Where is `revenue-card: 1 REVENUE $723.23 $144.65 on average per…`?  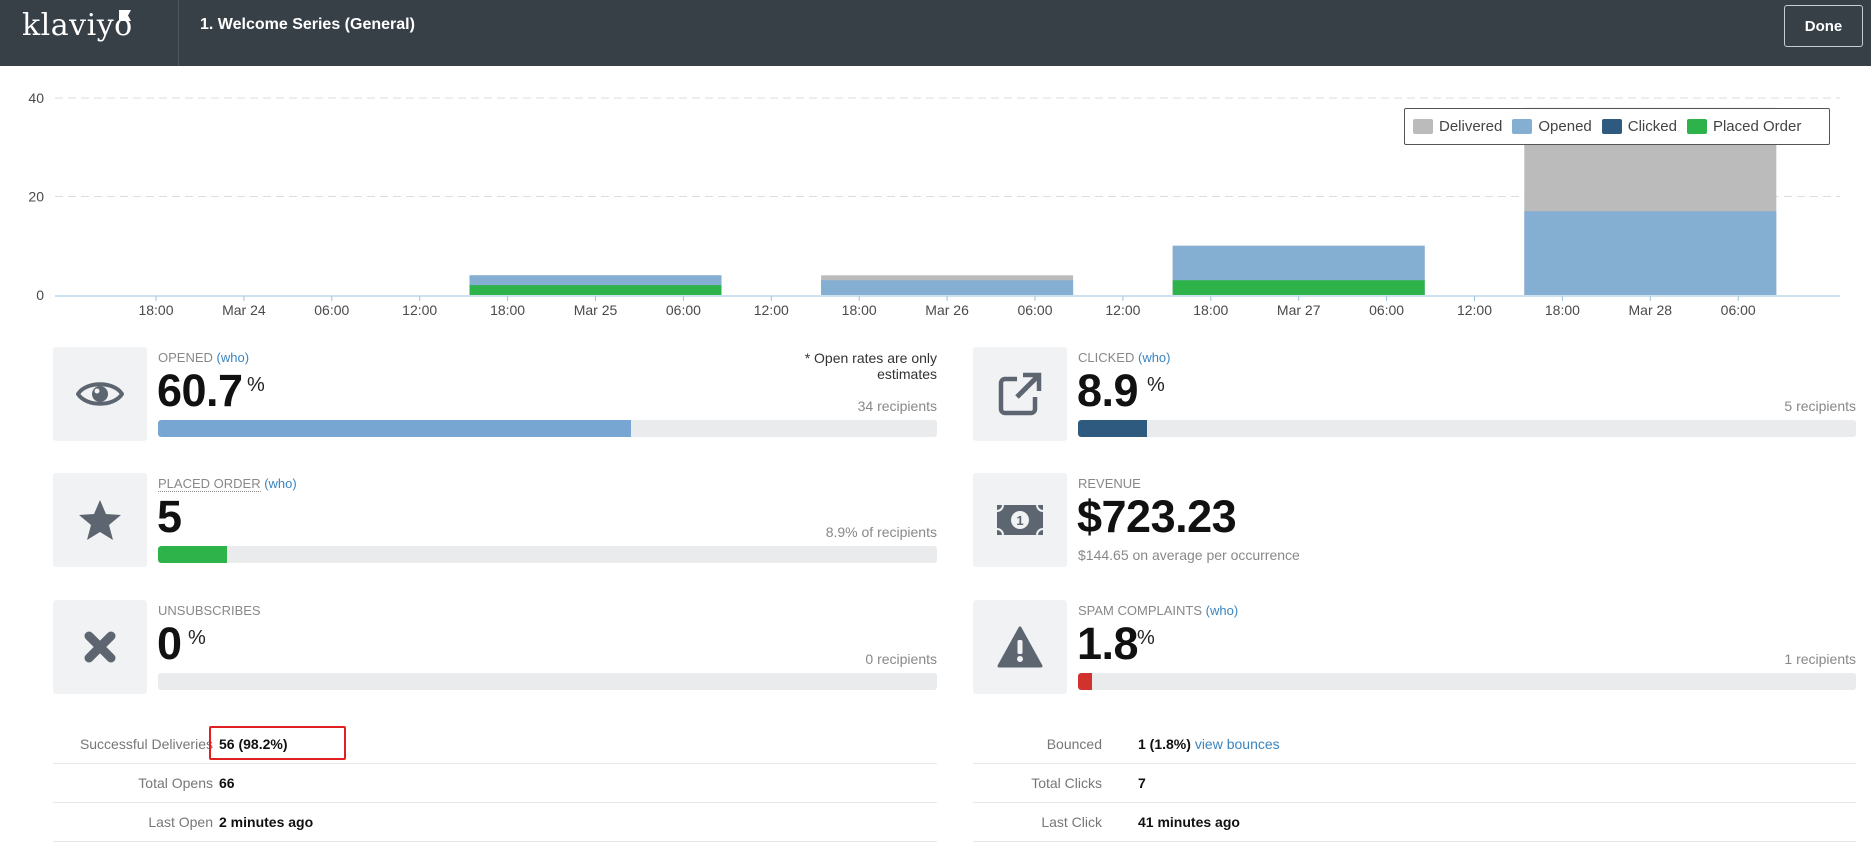 revenue-card: 1 REVENUE $723.23 $144.65 on average per… is located at coordinates (1414, 520).